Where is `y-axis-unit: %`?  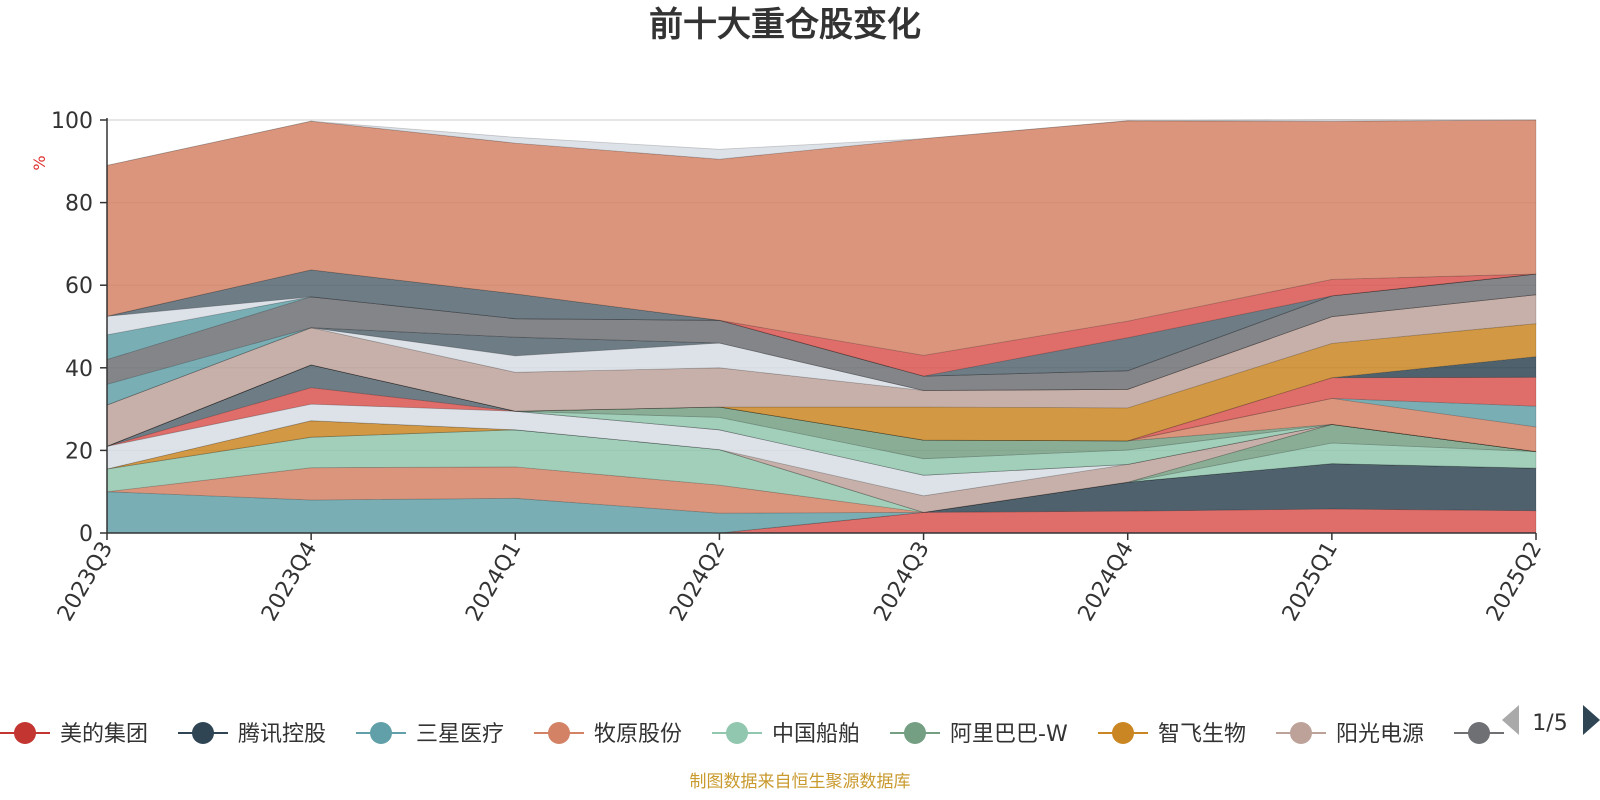
y-axis-unit: % is located at coordinates (39, 162).